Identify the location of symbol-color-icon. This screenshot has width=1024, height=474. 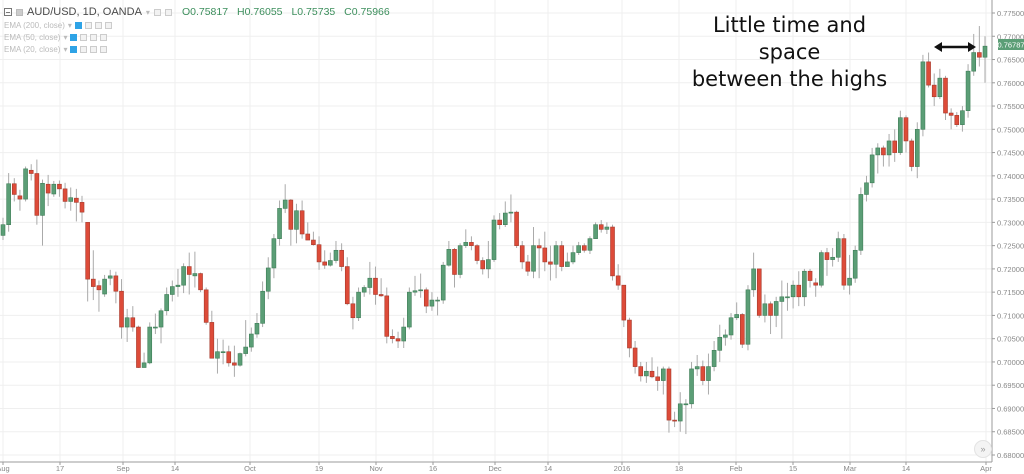
(19, 12).